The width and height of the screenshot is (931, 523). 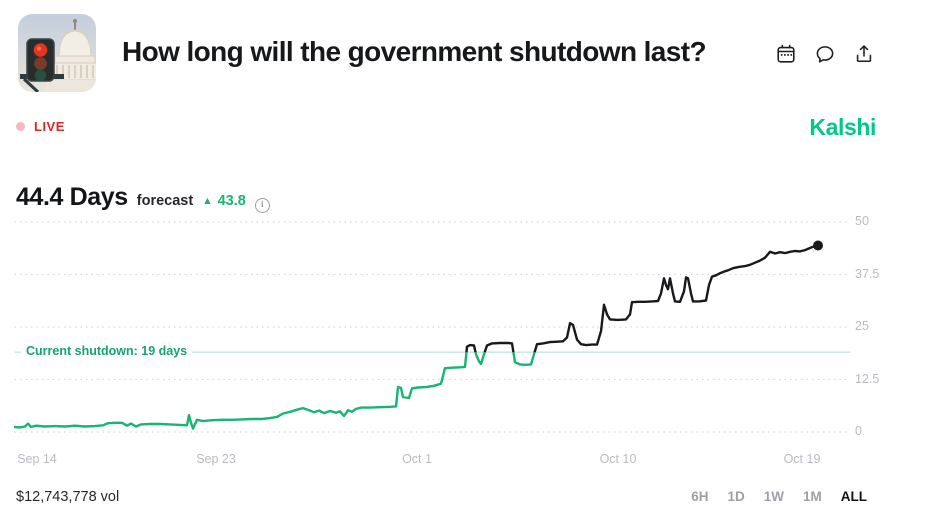 What do you see at coordinates (812, 496) in the screenshot?
I see `range-button-1m: 1M` at bounding box center [812, 496].